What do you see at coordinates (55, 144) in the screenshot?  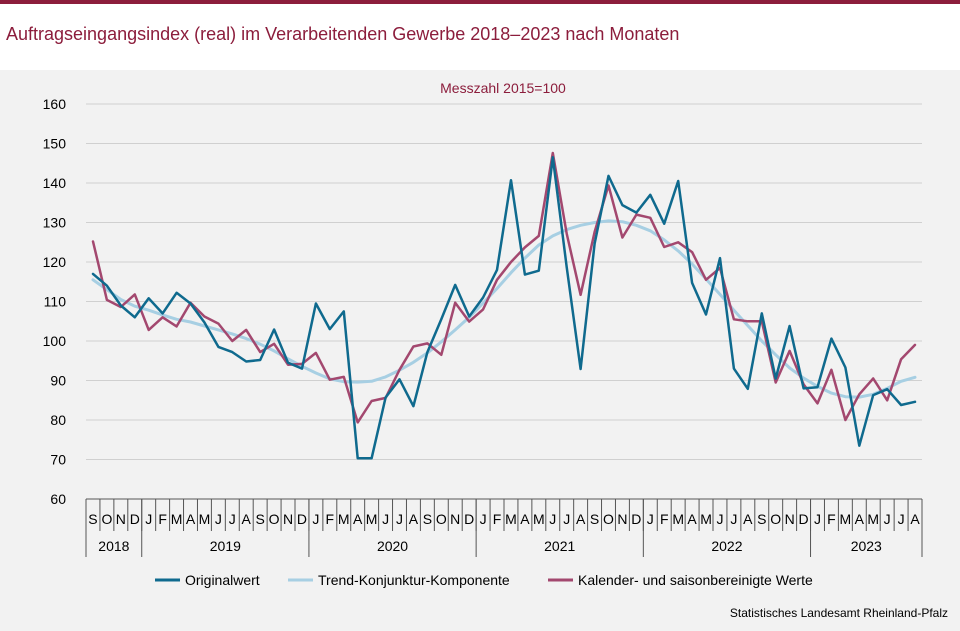 I see `y-tick-label: 150` at bounding box center [55, 144].